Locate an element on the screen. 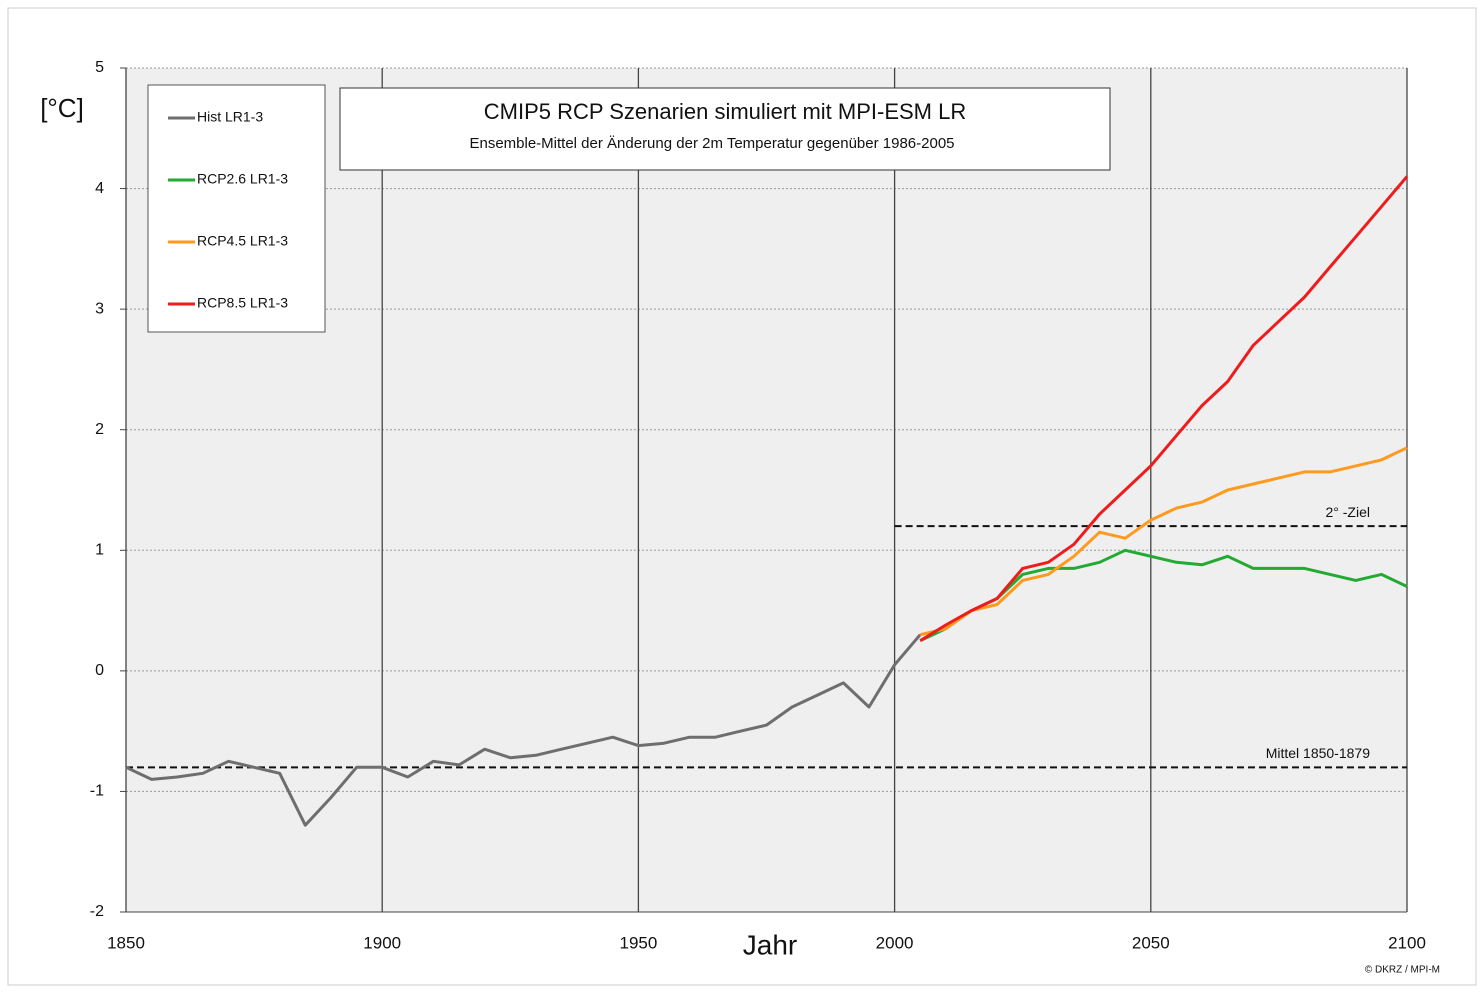  legend-label: RCP4.5 LR1-3 is located at coordinates (242, 241).